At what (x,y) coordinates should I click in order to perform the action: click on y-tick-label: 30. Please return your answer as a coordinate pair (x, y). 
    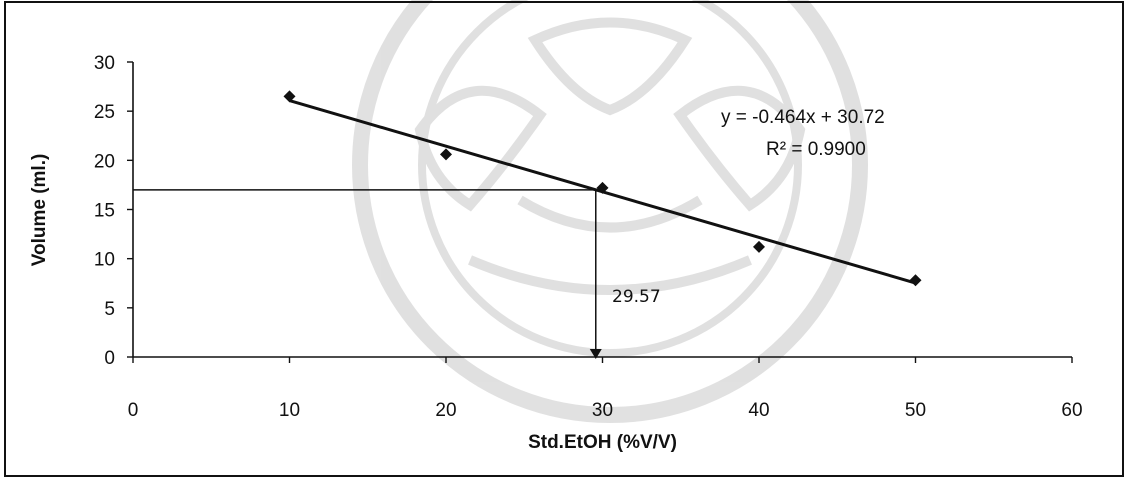
    Looking at the image, I should click on (104, 63).